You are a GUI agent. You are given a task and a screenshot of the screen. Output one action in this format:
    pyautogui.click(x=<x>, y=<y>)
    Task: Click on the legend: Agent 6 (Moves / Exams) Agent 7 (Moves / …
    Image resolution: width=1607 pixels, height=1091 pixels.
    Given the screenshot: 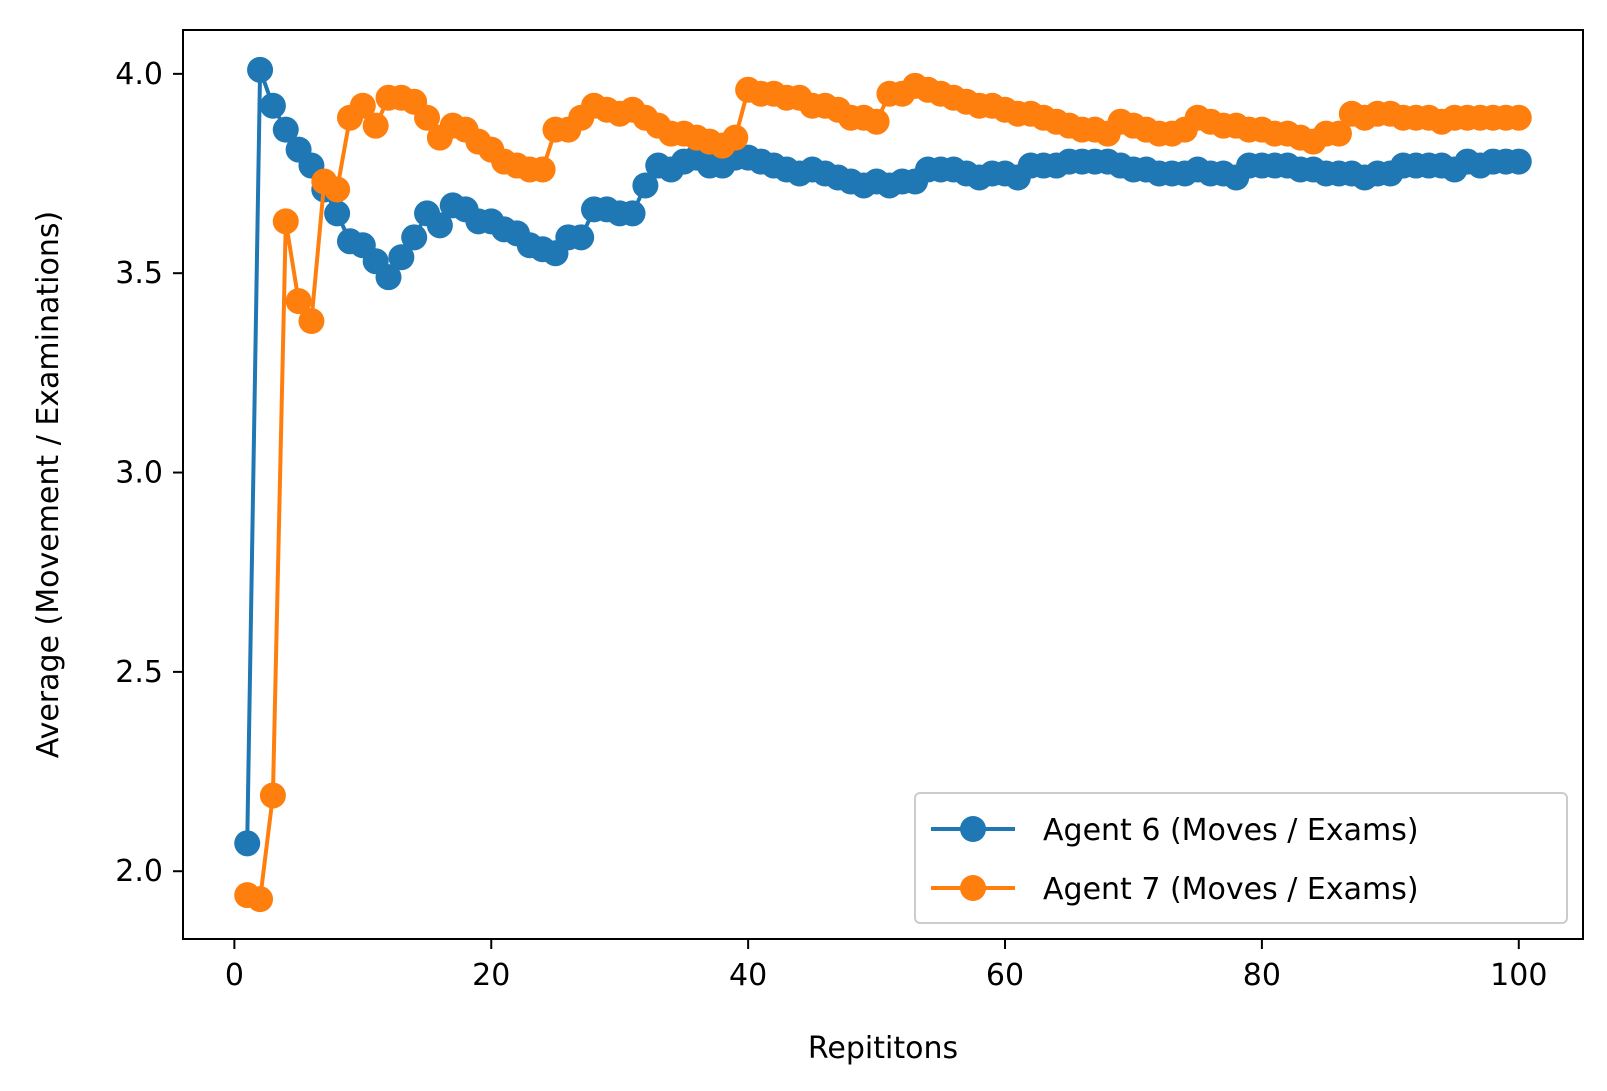 What is the action you would take?
    pyautogui.click(x=1241, y=858)
    